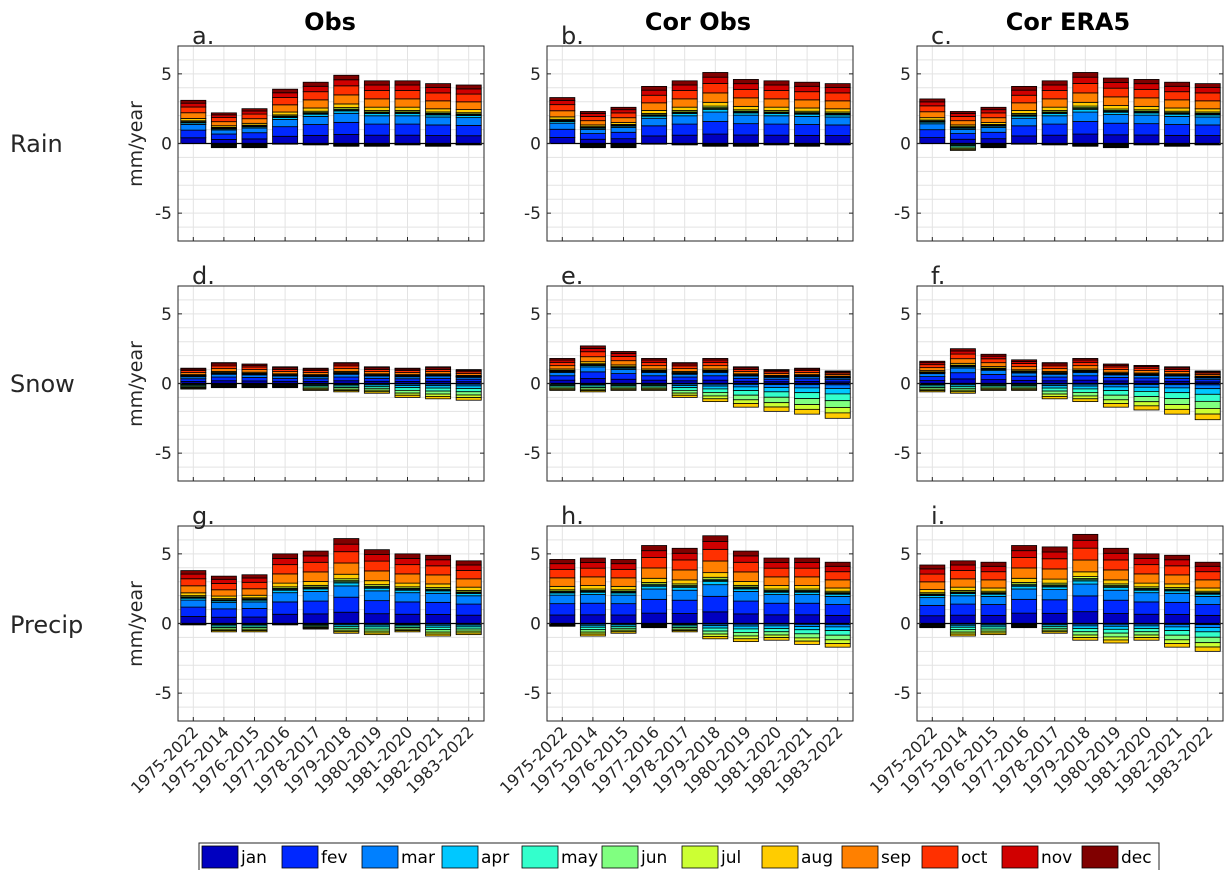  I want to click on row-label-precip: Precip, so click(46, 625).